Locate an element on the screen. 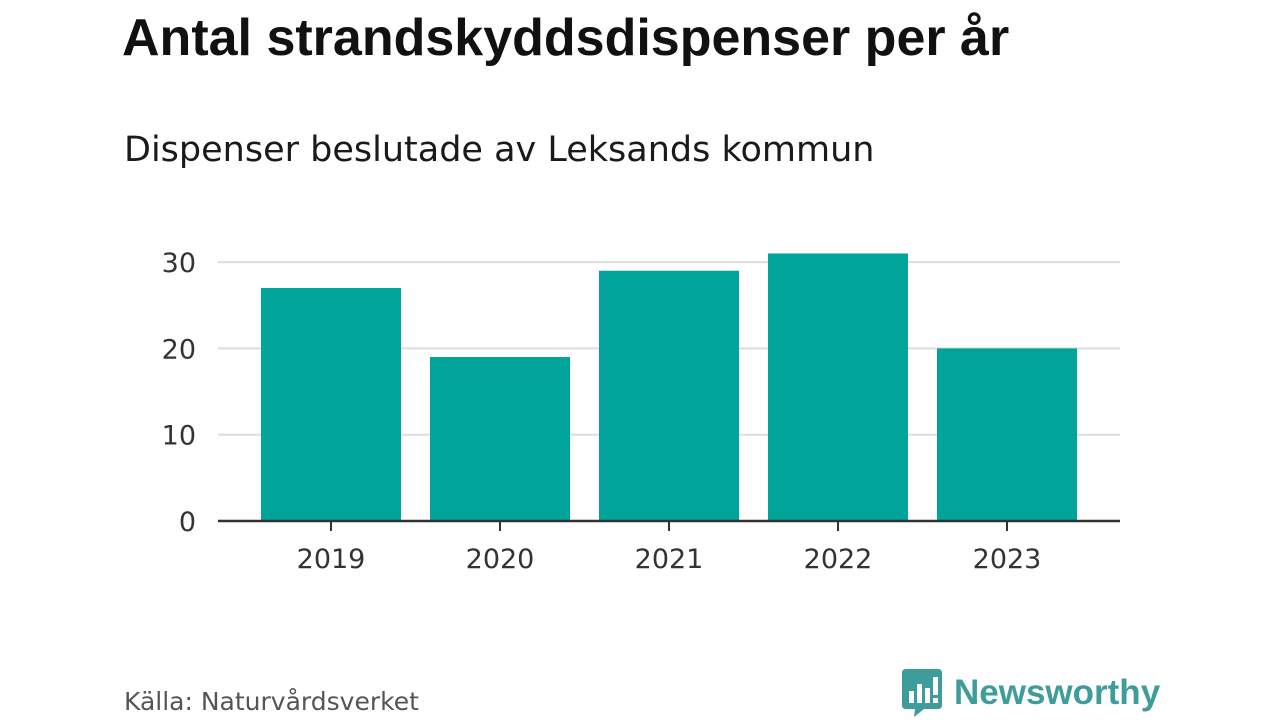 This screenshot has height=720, width=1280. newsworthy-logo: Newsworthy is located at coordinates (1031, 693).